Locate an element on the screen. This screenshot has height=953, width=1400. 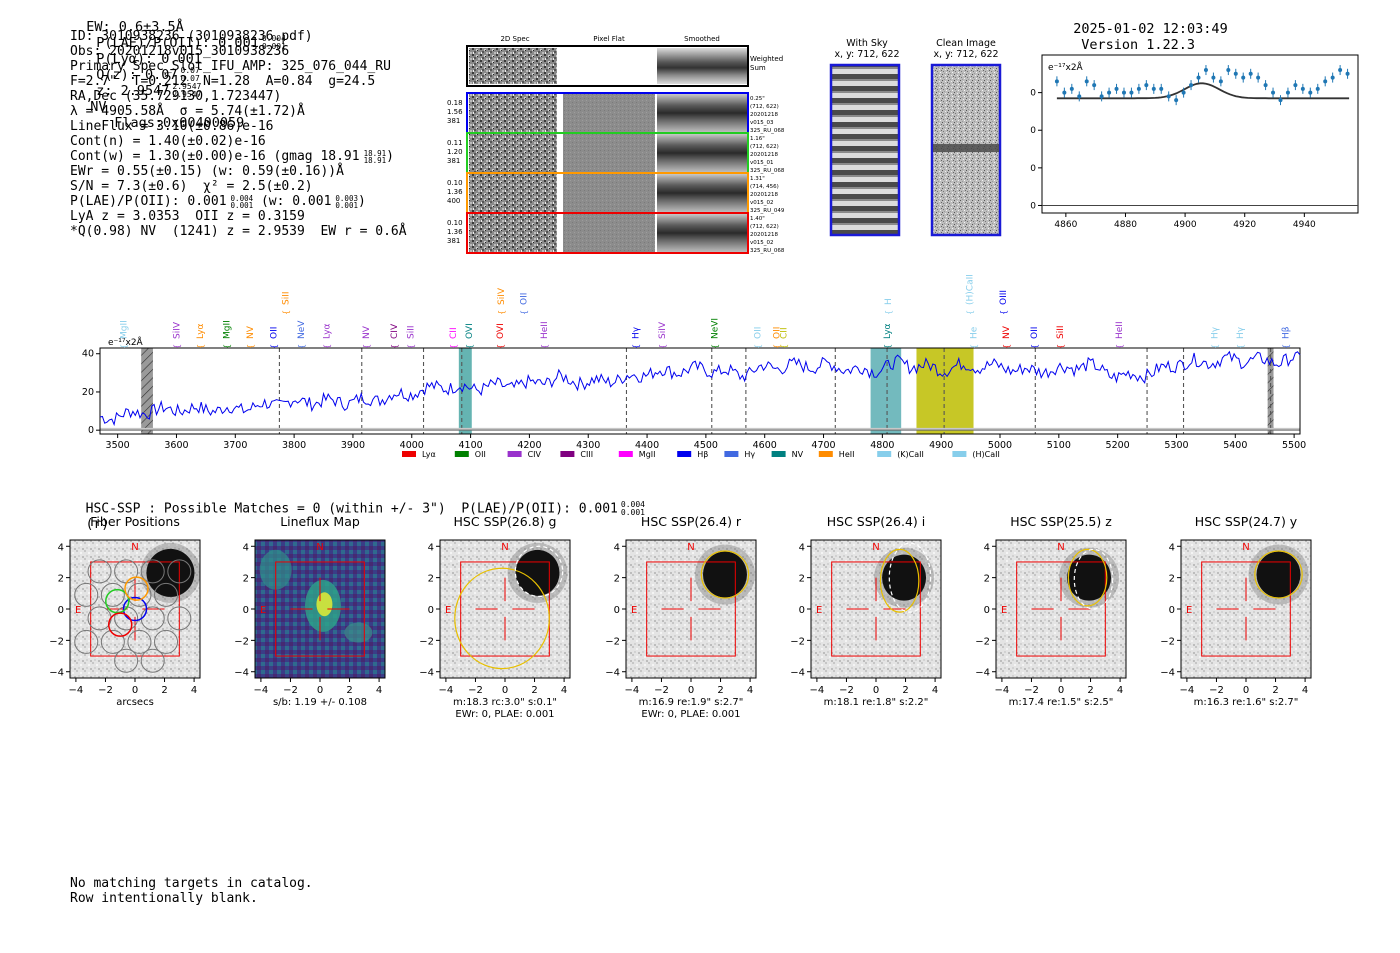
spectrum-x-tick-label: 4100 is located at coordinates (470, 445).